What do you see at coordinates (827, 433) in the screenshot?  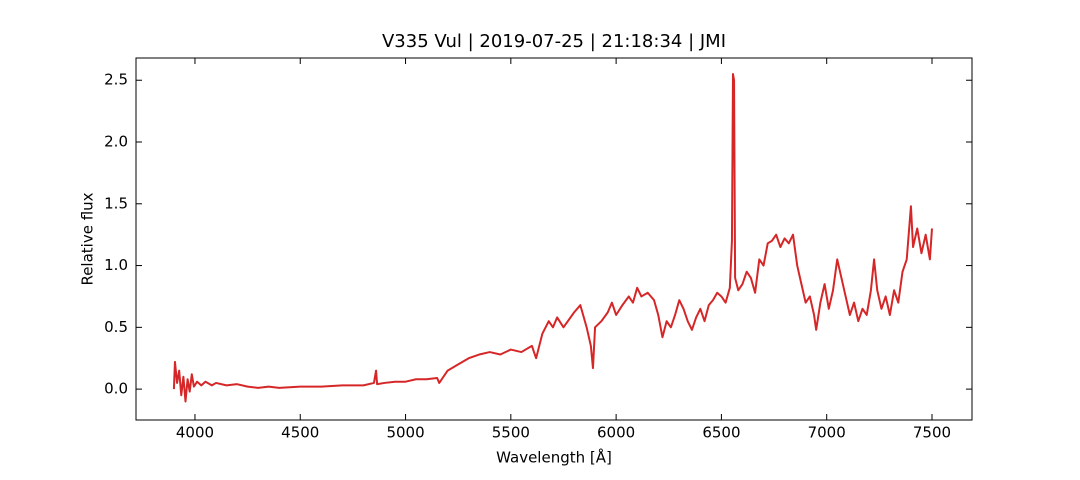 I see `x-tick-label: 7000` at bounding box center [827, 433].